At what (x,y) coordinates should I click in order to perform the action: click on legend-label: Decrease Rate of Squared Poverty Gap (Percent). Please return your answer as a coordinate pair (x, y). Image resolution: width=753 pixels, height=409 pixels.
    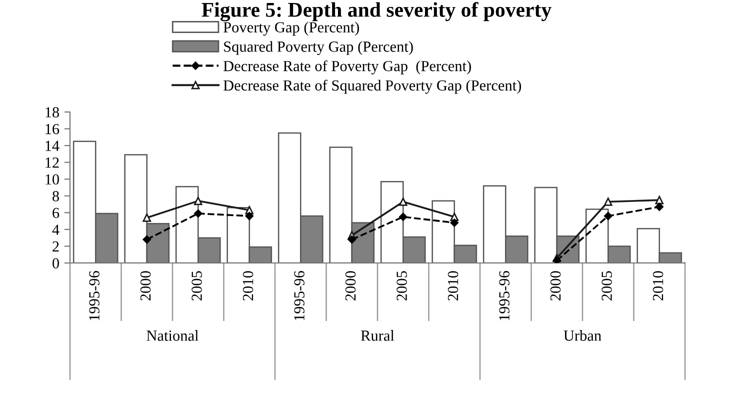
    Looking at the image, I should click on (372, 87).